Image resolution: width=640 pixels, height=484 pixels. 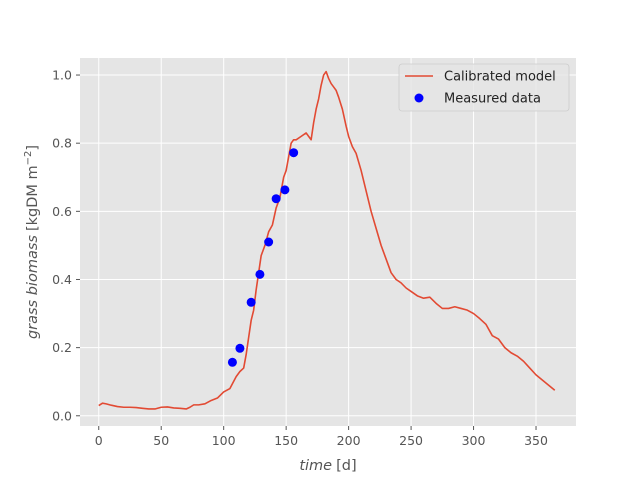 I want to click on y-tick-label: 0.4, so click(x=62, y=279).